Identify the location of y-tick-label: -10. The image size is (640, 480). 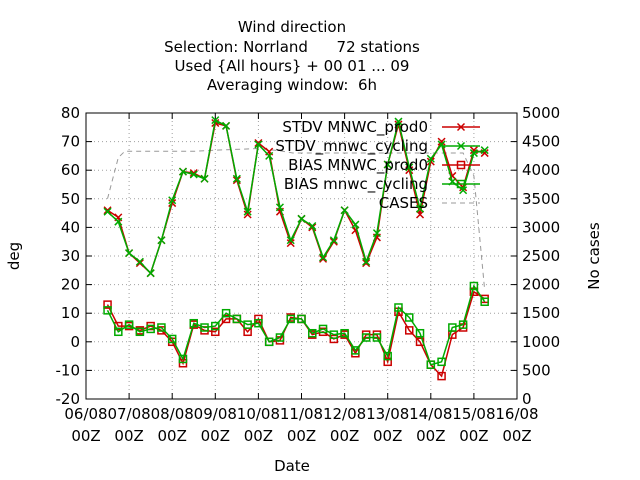
(68, 370).